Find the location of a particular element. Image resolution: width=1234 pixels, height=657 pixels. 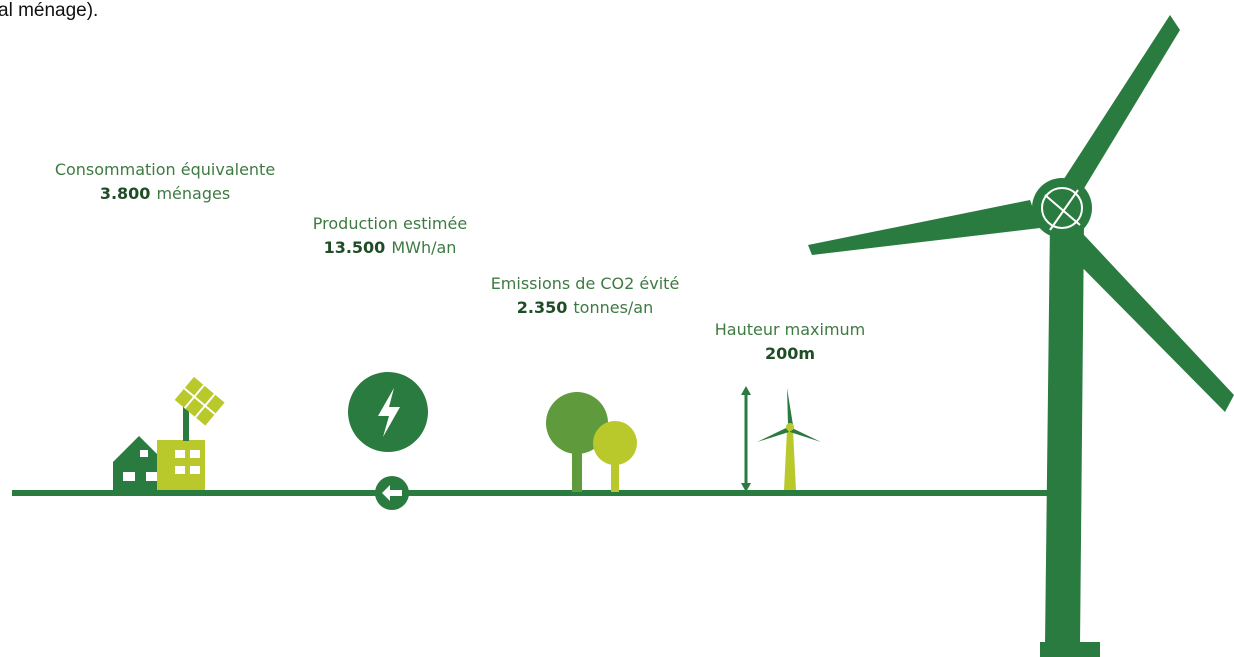

stat-unit: ménages is located at coordinates (193, 193).